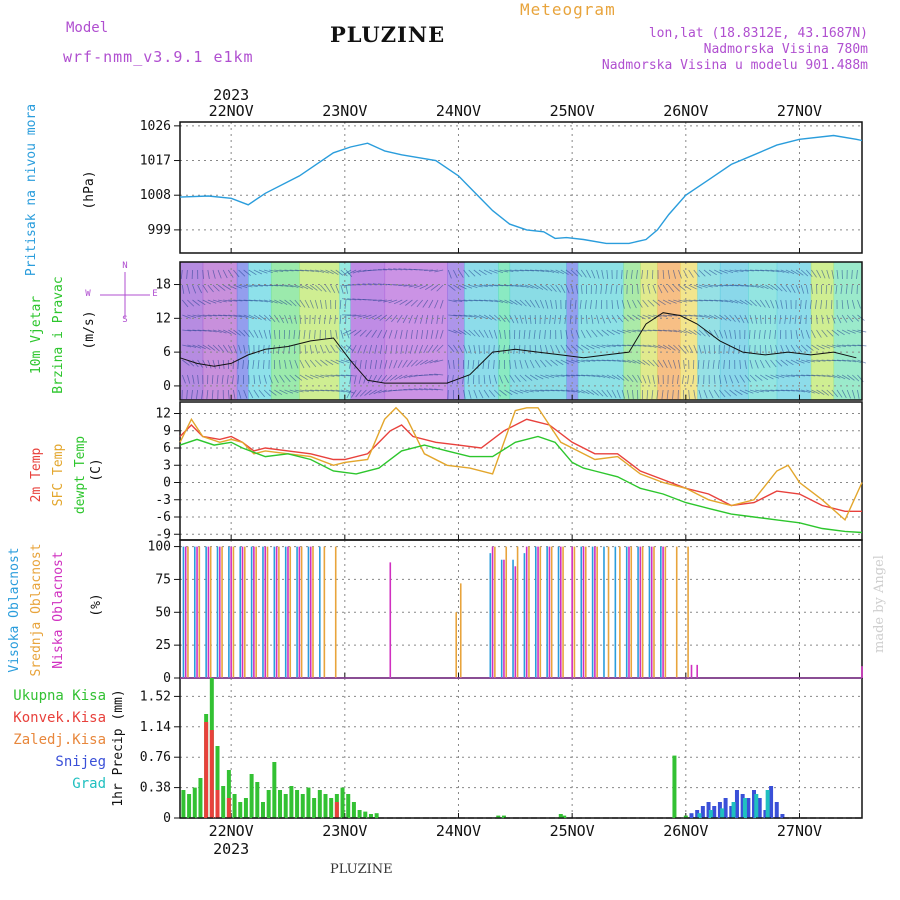 This screenshot has width=900, height=900. Describe the element at coordinates (231, 831) in the screenshot. I see `bottom-xtick-label: 22NOV` at that location.